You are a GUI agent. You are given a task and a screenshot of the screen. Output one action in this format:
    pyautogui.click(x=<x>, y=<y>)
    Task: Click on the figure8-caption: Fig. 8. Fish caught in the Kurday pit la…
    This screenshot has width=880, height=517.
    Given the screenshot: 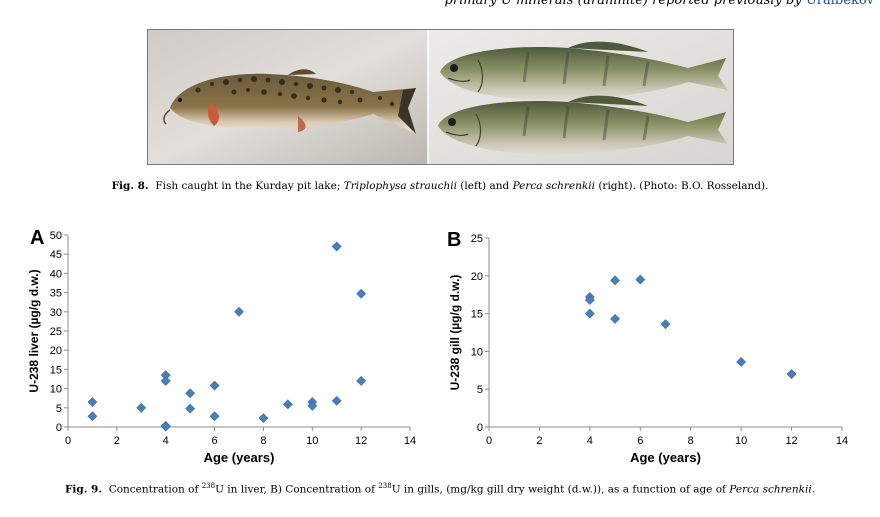 What is the action you would take?
    pyautogui.click(x=440, y=186)
    